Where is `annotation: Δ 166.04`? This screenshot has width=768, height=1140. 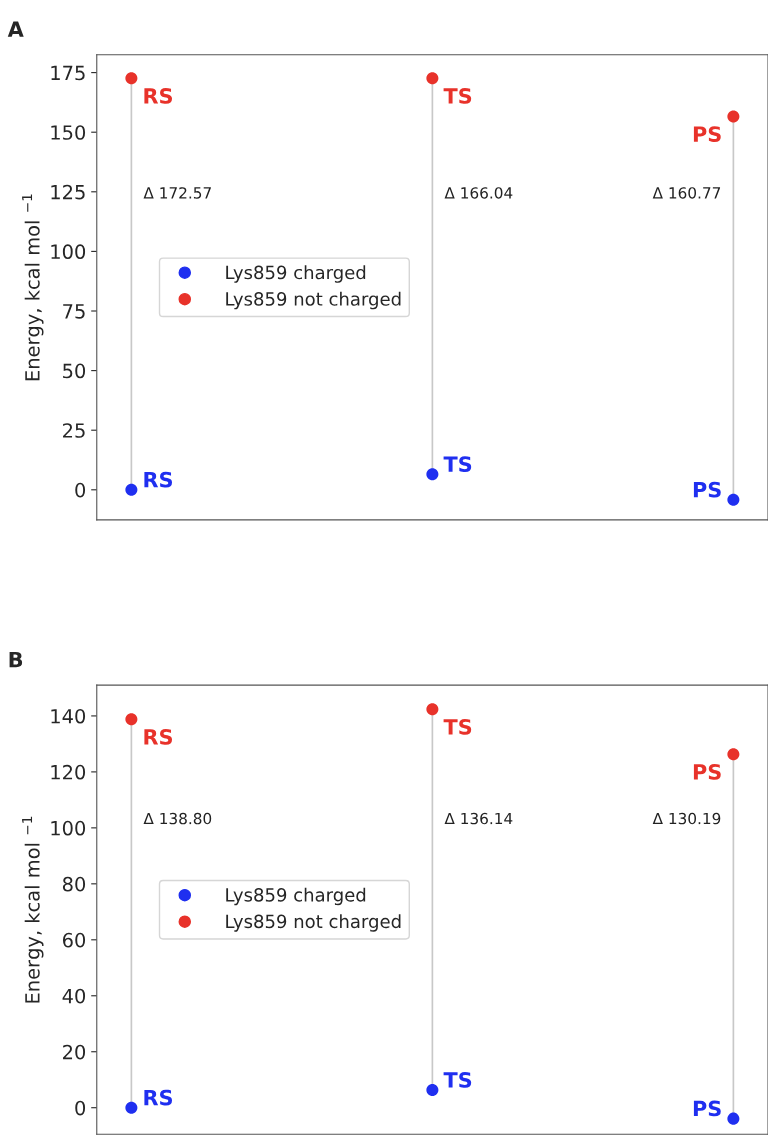
annotation: Δ 166.04 is located at coordinates (478, 193).